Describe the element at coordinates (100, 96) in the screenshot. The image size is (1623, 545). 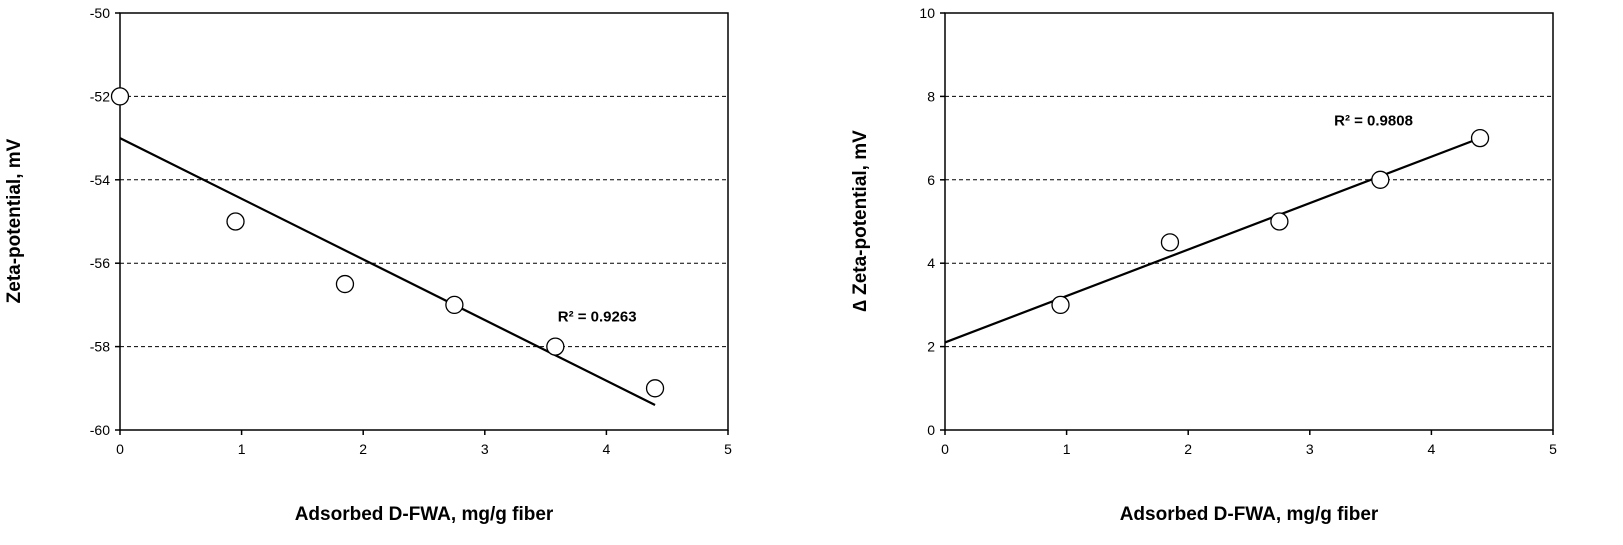
I see `y-tick-label: -52` at that location.